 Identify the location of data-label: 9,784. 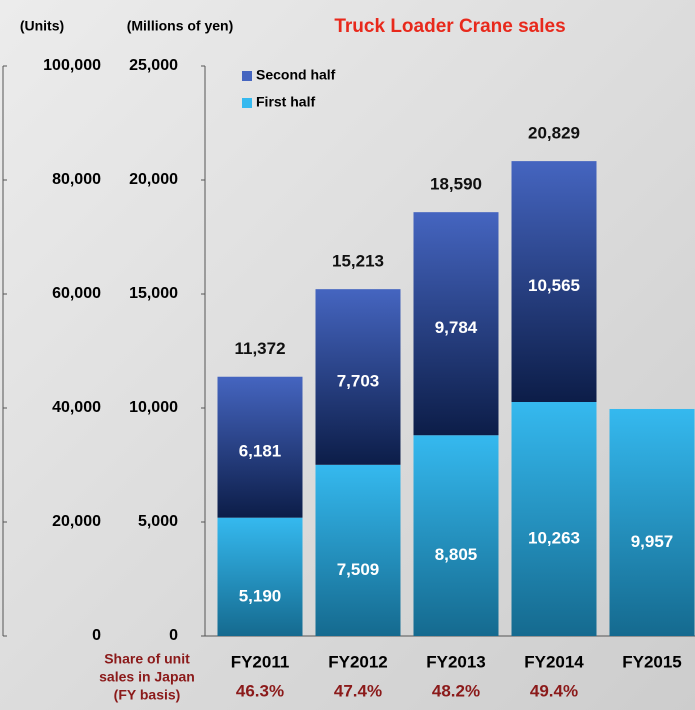
(456, 327).